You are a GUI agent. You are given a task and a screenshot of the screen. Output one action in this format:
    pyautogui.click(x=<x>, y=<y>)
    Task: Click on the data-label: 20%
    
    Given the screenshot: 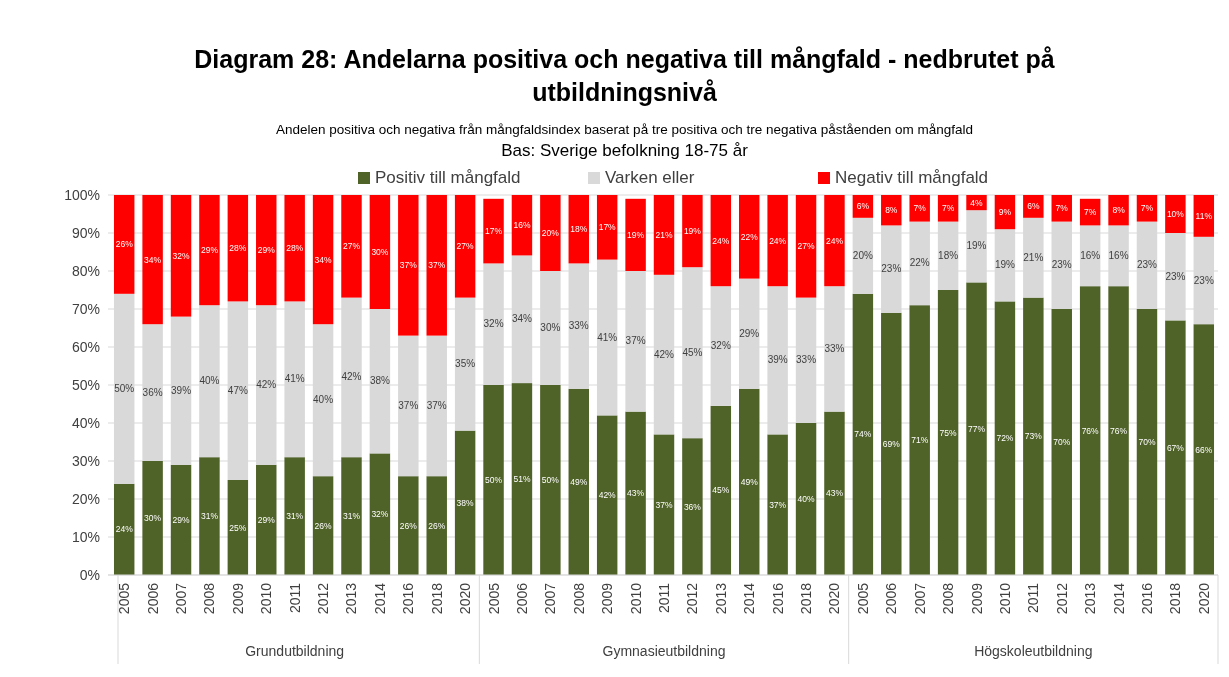 What is the action you would take?
    pyautogui.click(x=550, y=233)
    